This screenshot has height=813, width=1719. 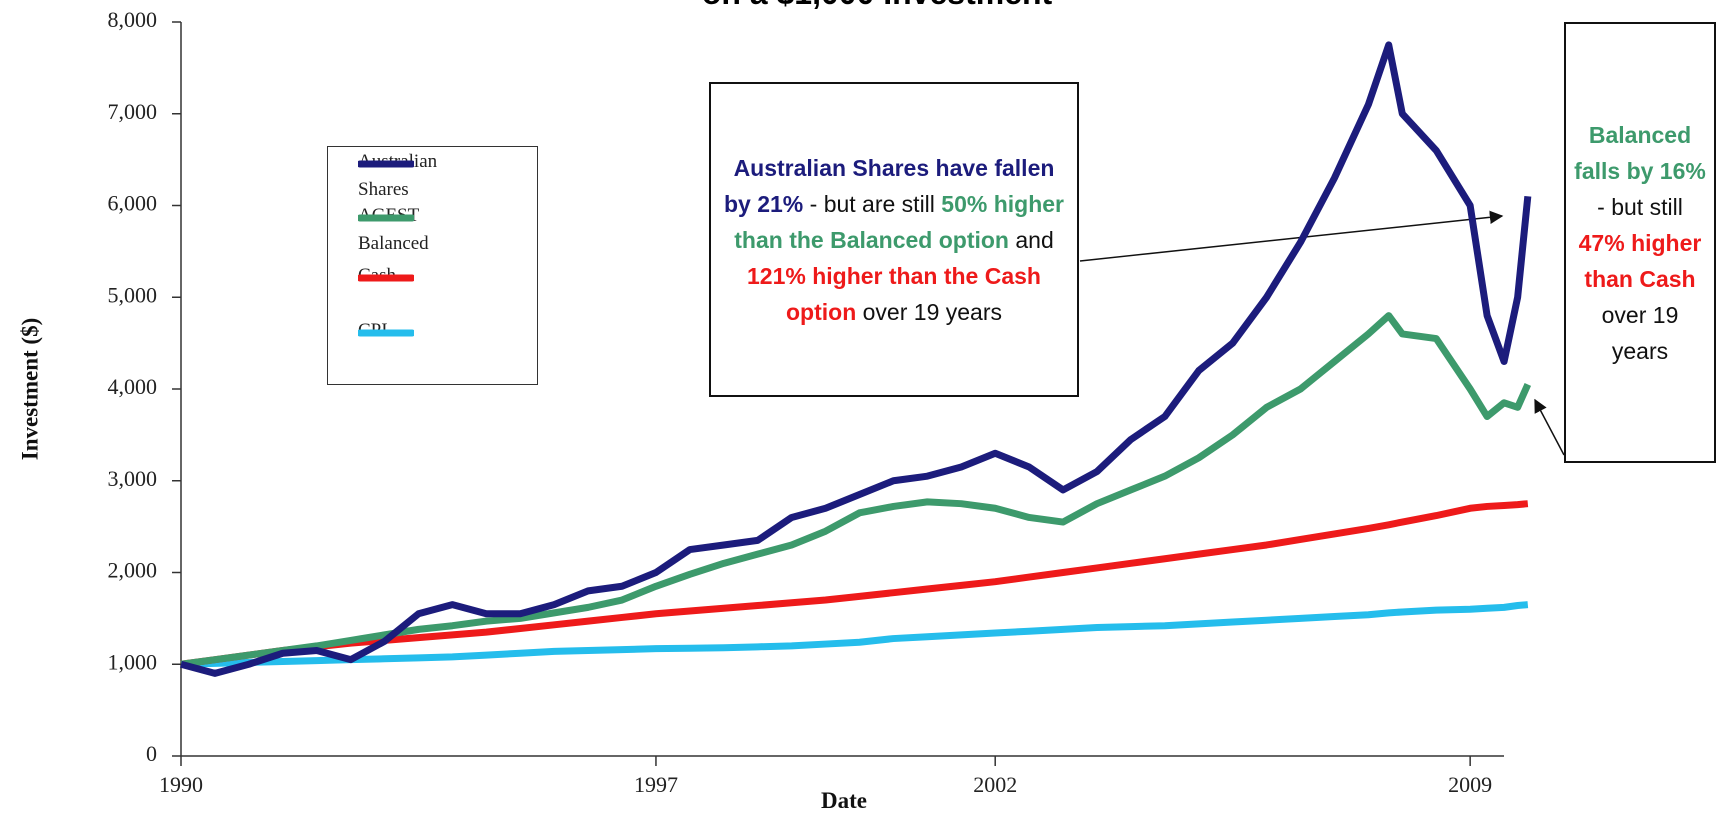 I want to click on y-tick-label: 5,000, so click(x=133, y=294).